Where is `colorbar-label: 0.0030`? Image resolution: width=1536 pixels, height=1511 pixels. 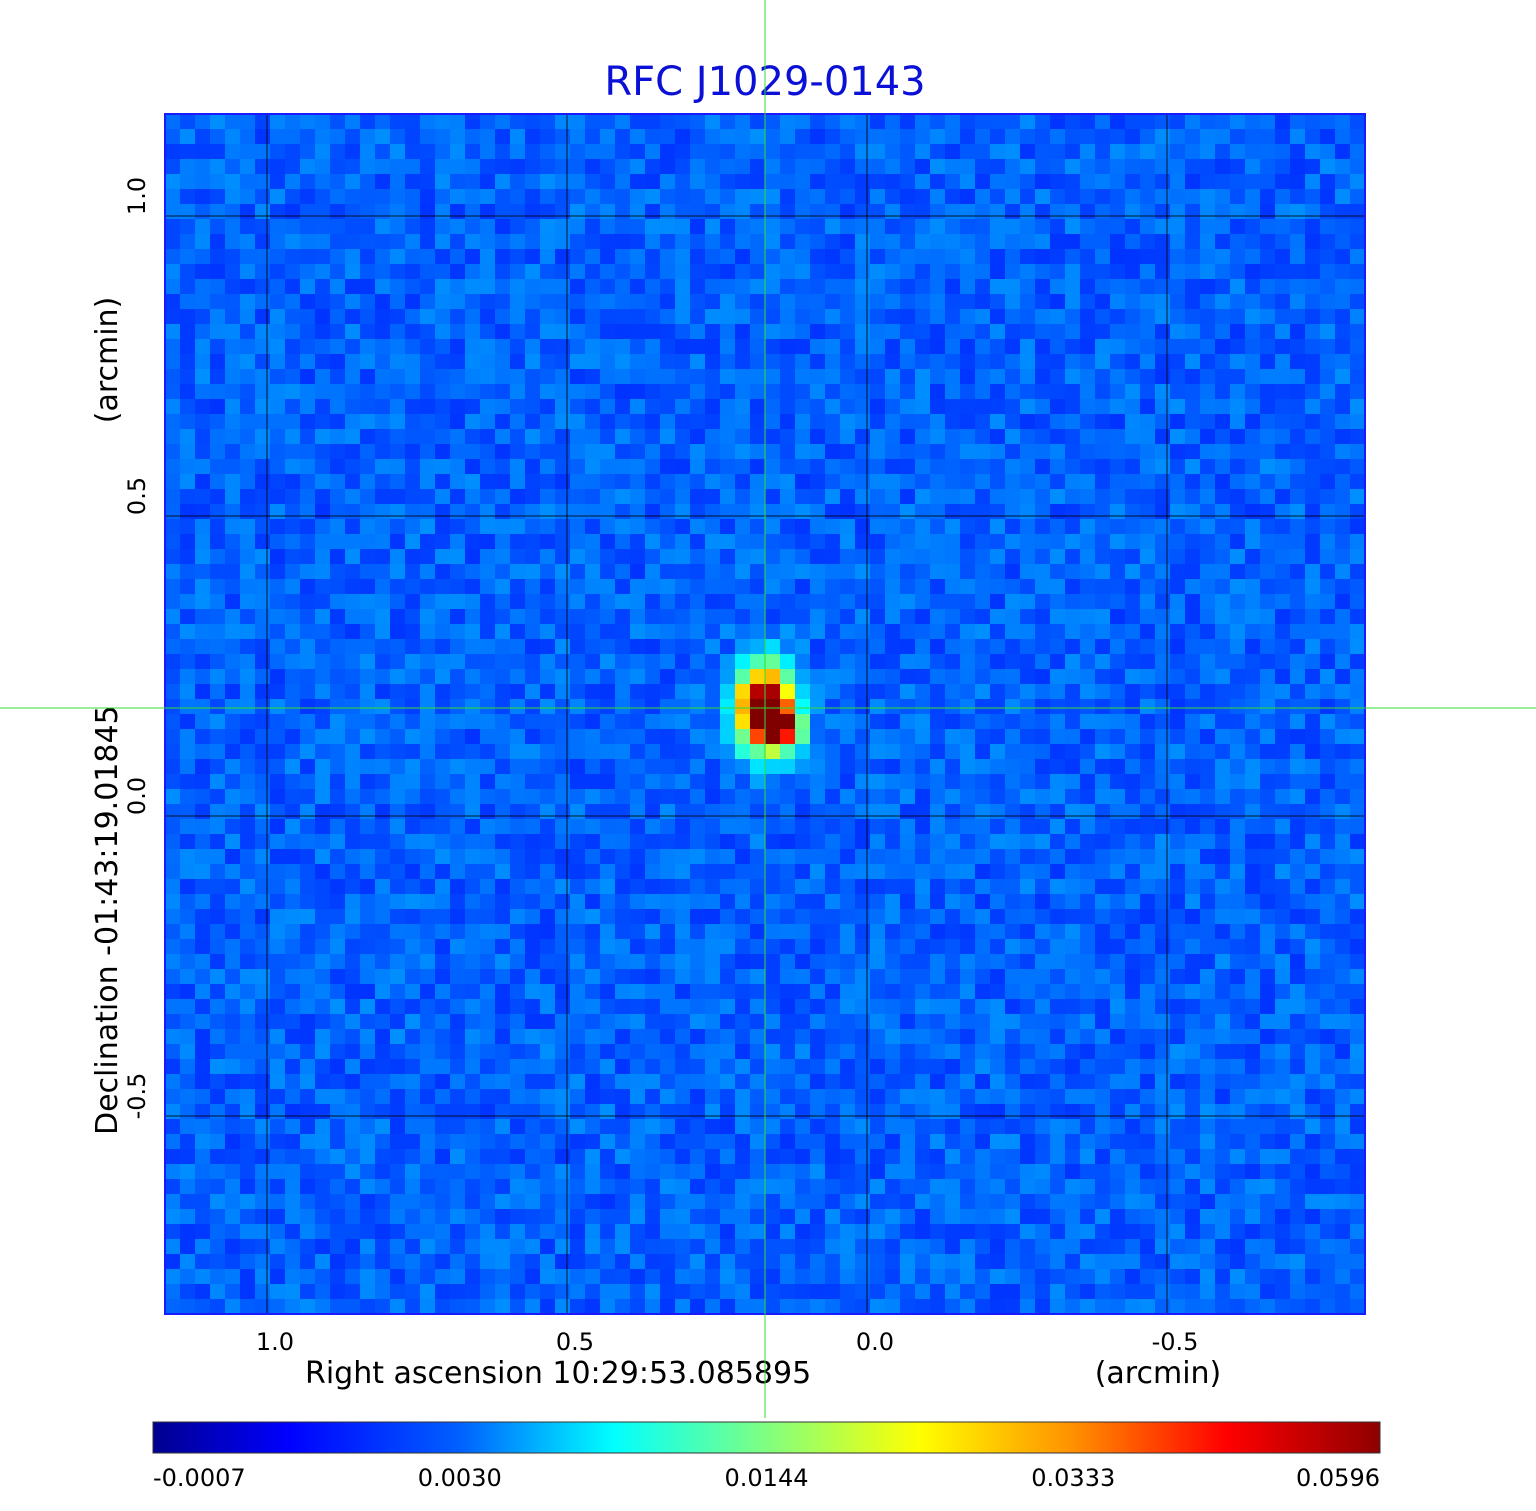 colorbar-label: 0.0030 is located at coordinates (460, 1478).